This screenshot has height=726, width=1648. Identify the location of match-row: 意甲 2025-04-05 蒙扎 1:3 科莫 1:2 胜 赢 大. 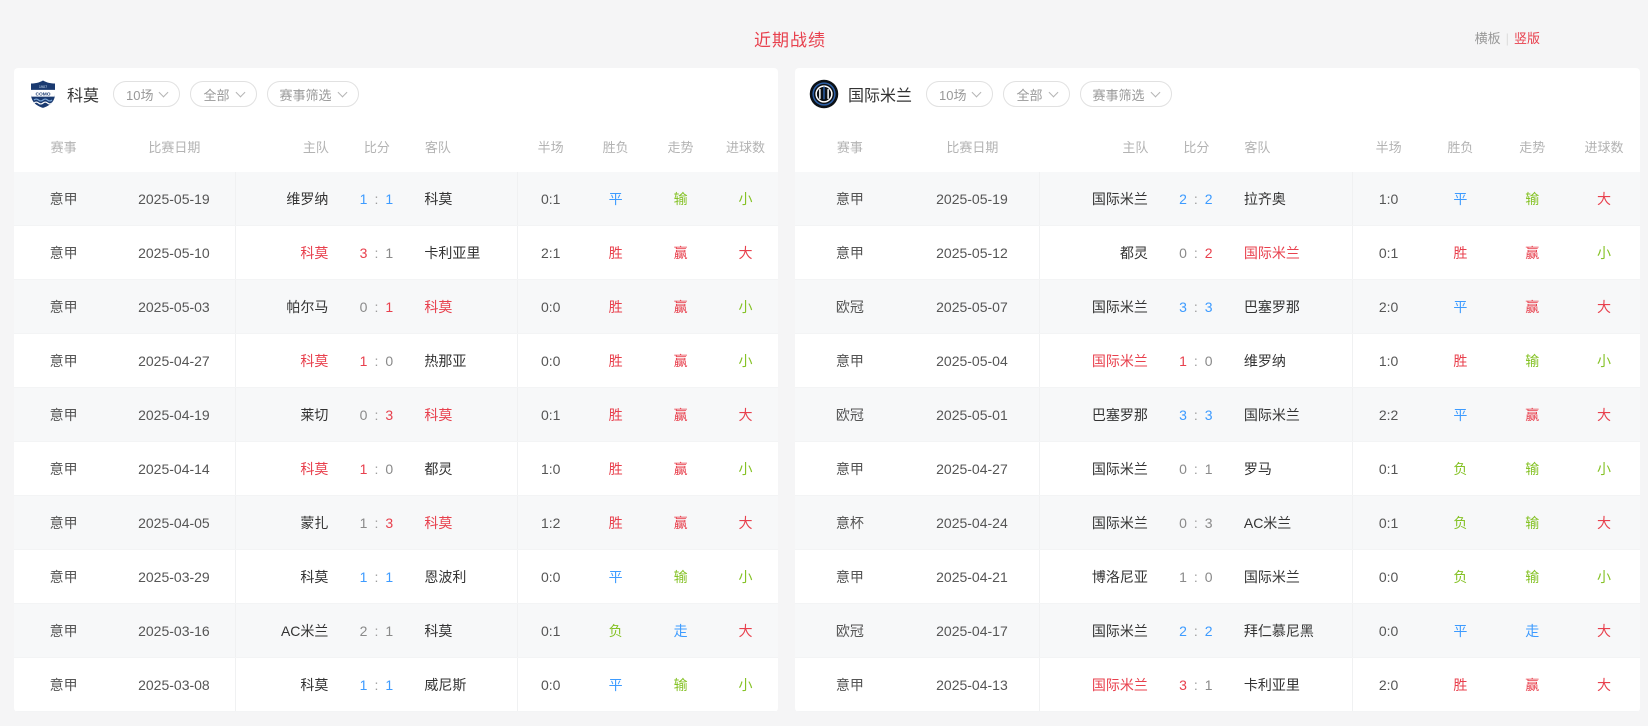
(396, 523).